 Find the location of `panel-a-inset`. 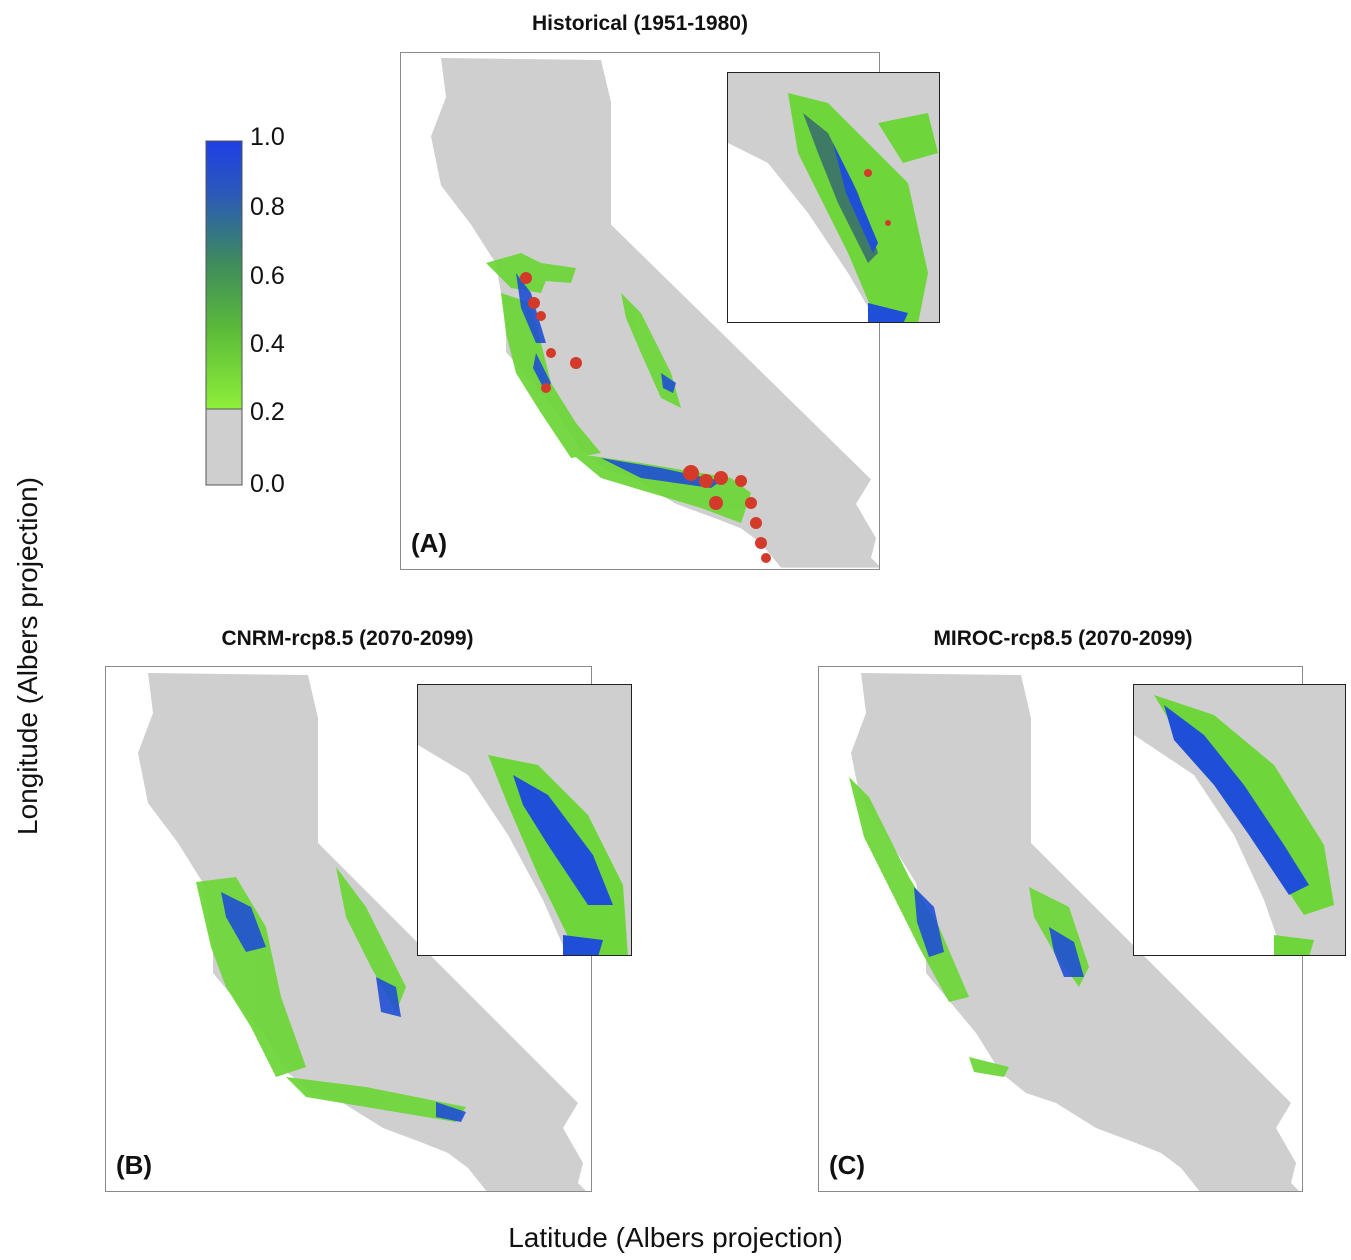

panel-a-inset is located at coordinates (833, 197).